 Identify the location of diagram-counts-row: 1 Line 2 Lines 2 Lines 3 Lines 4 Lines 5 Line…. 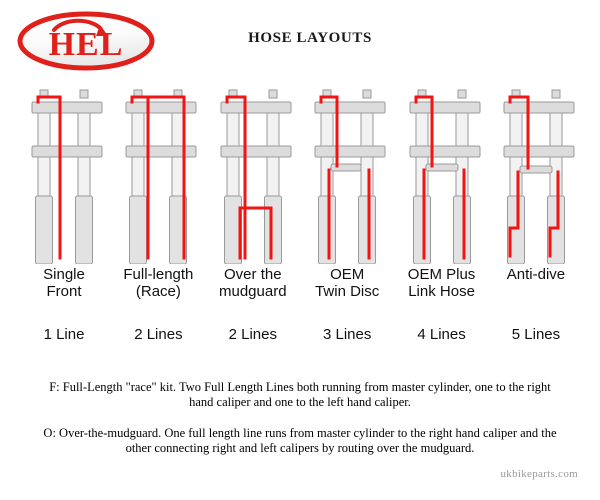
(300, 338).